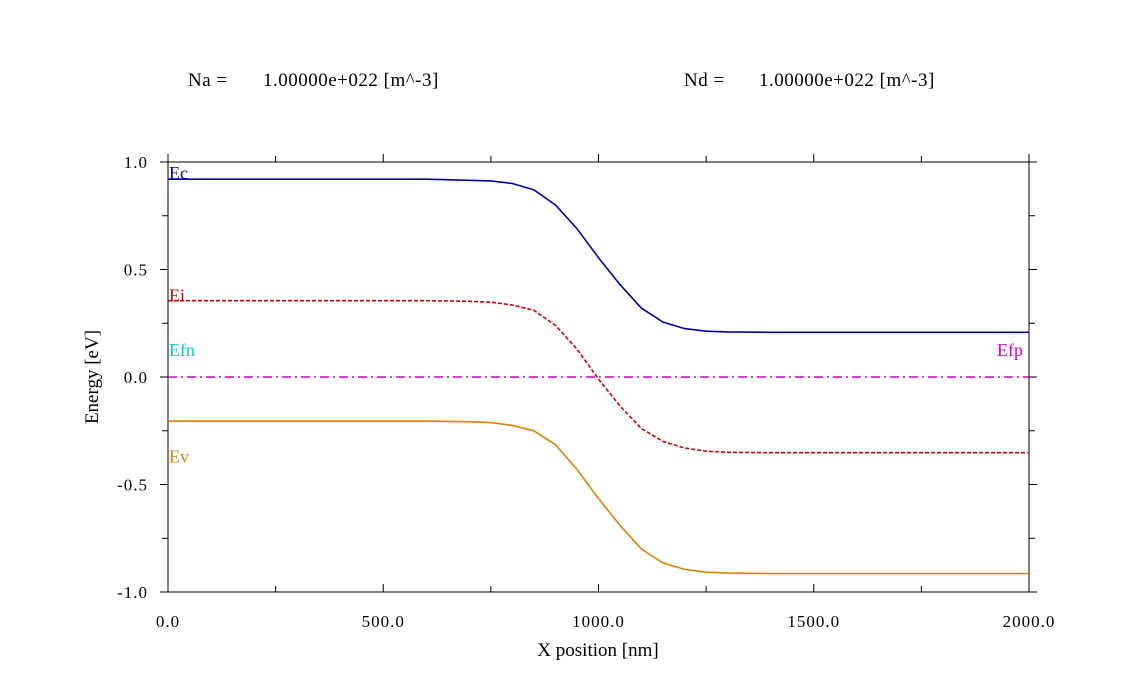 The image size is (1122, 682). Describe the element at coordinates (383, 621) in the screenshot. I see `x-tick-label: 500.0` at that location.